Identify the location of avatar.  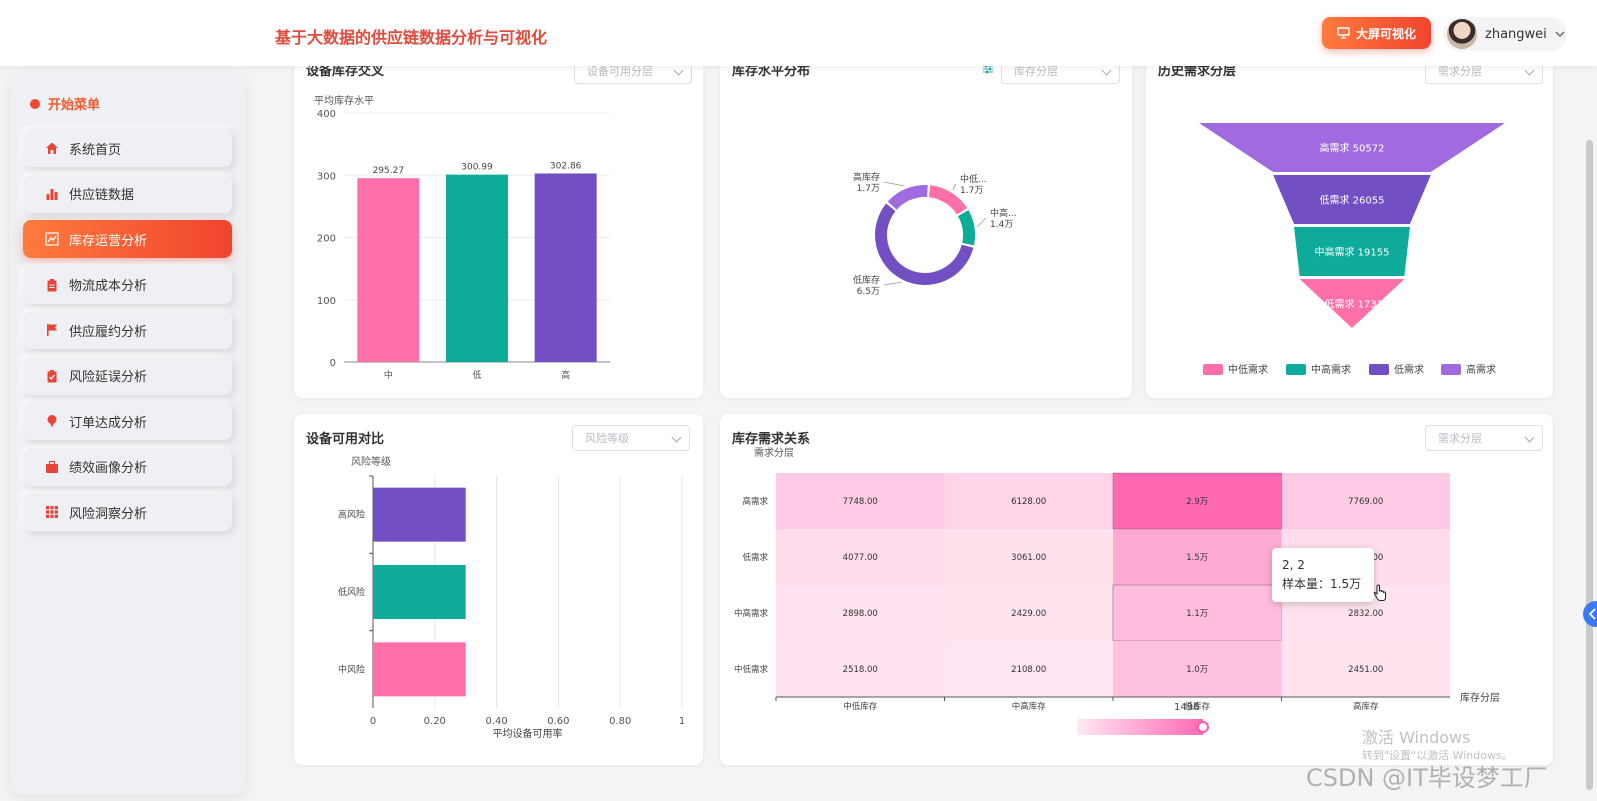
(1462, 34).